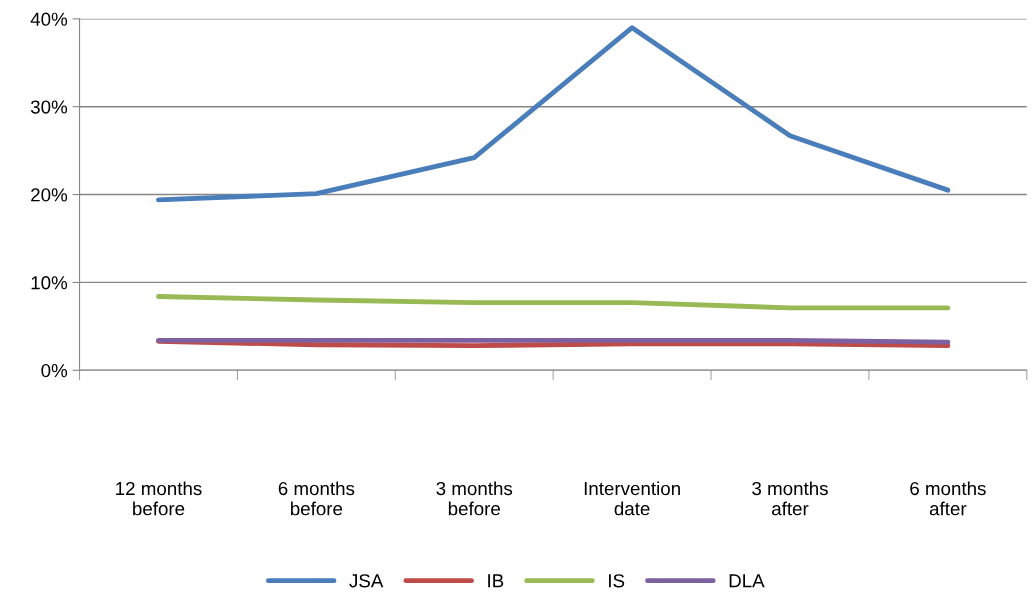 This screenshot has height=608, width=1033. I want to click on x-tick-label: 3 months after, so click(790, 498).